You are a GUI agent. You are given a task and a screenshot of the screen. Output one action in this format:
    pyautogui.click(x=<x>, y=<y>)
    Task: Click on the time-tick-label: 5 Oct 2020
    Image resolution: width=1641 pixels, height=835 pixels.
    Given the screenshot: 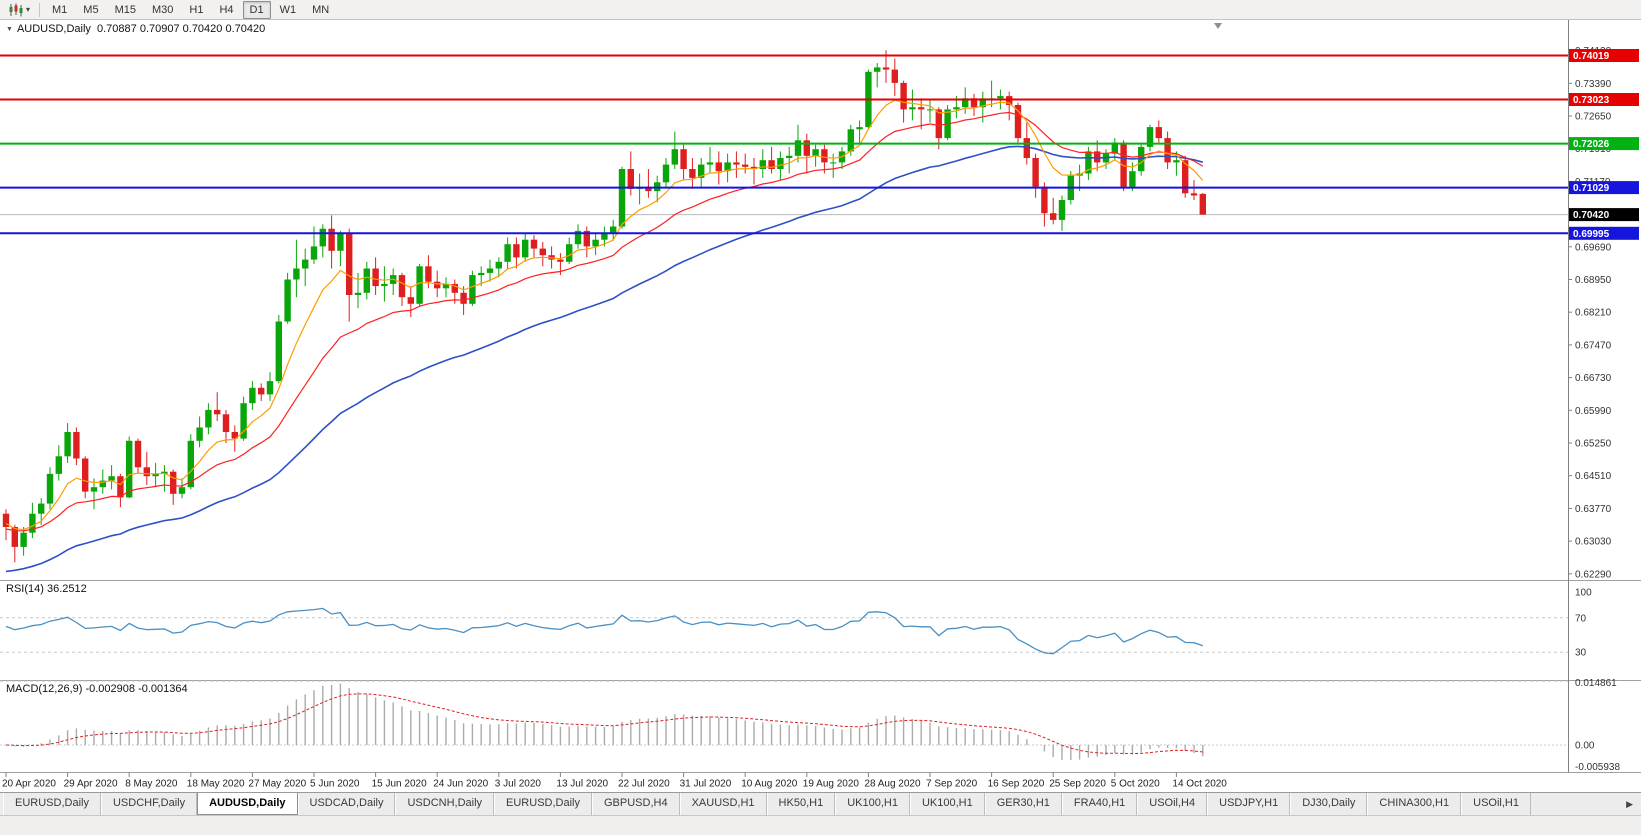 What is the action you would take?
    pyautogui.click(x=1135, y=784)
    